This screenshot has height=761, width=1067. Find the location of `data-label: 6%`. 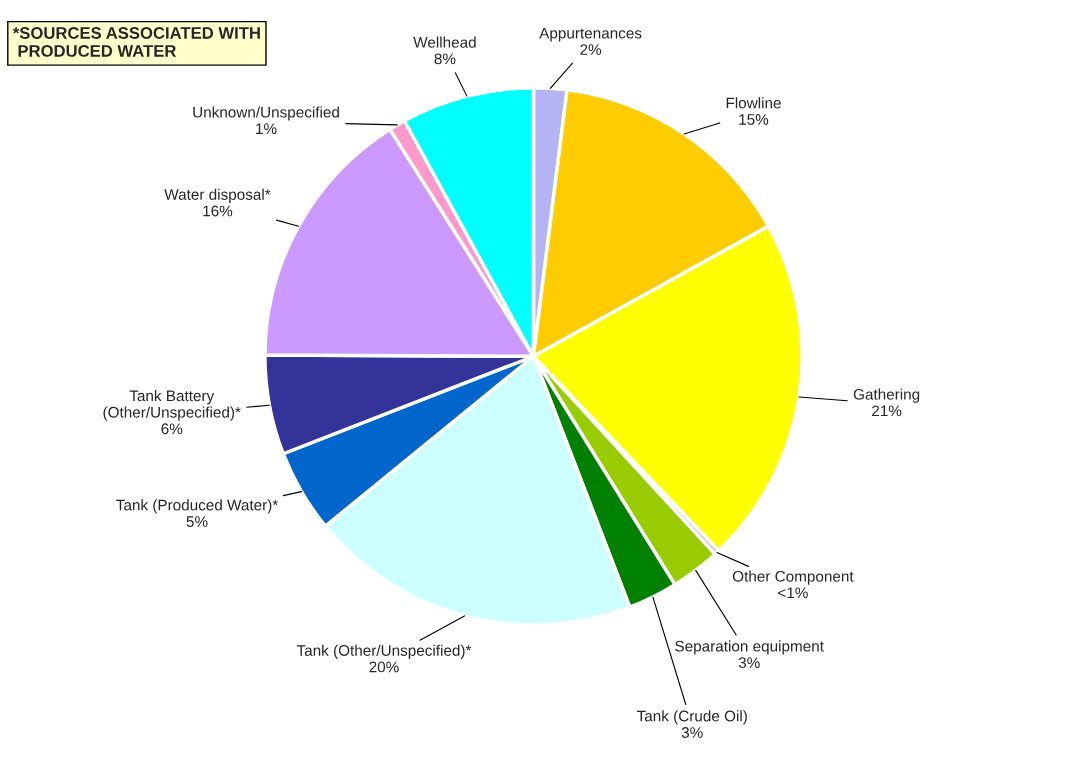

data-label: 6% is located at coordinates (172, 429).